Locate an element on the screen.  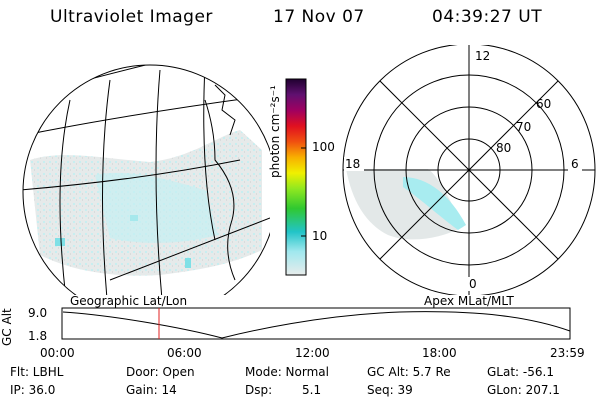
dsp-label: Dsp: is located at coordinates (259, 390).